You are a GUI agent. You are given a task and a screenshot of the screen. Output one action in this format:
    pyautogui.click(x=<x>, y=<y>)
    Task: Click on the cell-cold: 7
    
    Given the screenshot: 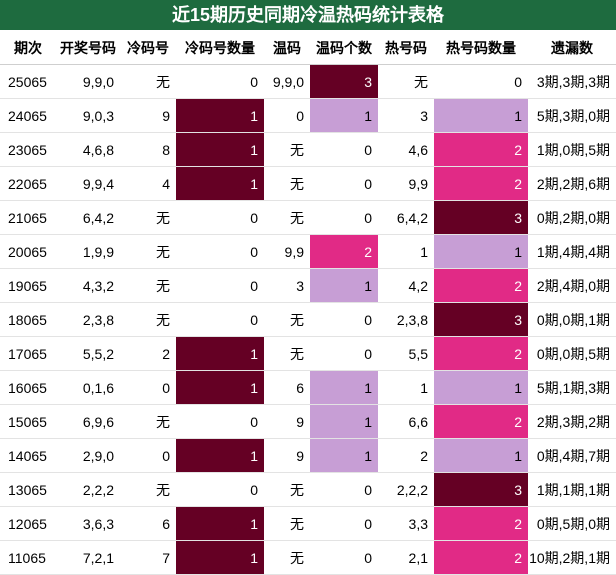 What is the action you would take?
    pyautogui.click(x=148, y=557)
    